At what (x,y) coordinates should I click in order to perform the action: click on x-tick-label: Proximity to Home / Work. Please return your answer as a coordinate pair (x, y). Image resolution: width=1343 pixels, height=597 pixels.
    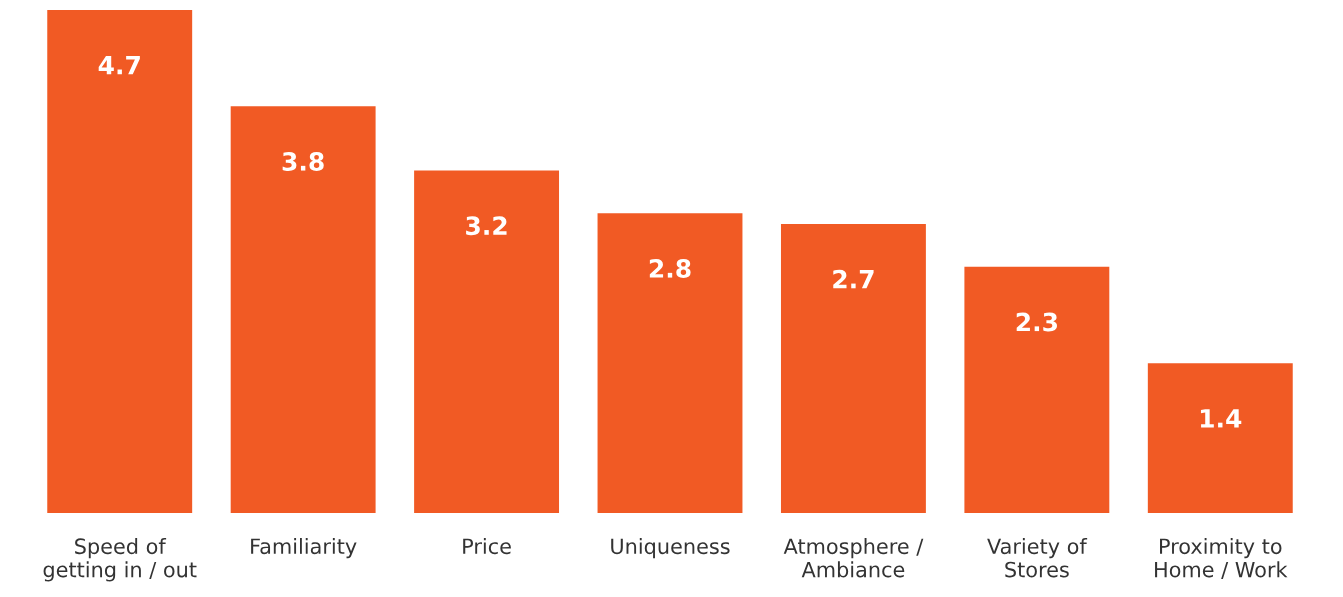
    Looking at the image, I should click on (1221, 559).